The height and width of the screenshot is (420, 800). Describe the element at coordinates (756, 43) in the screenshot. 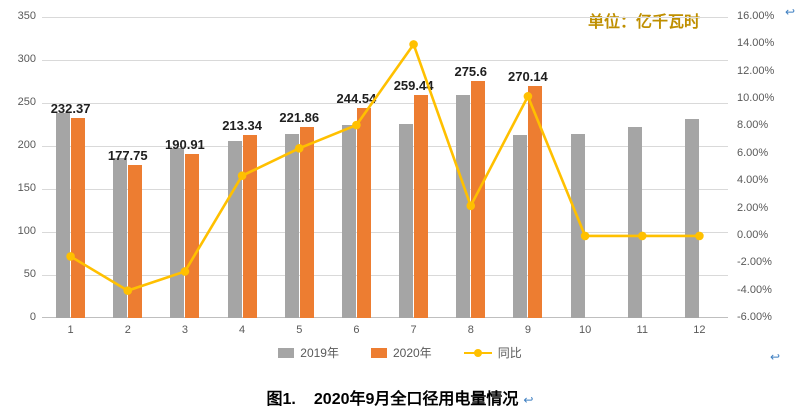

I see `y-axis-right-tick: 14.00%` at that location.